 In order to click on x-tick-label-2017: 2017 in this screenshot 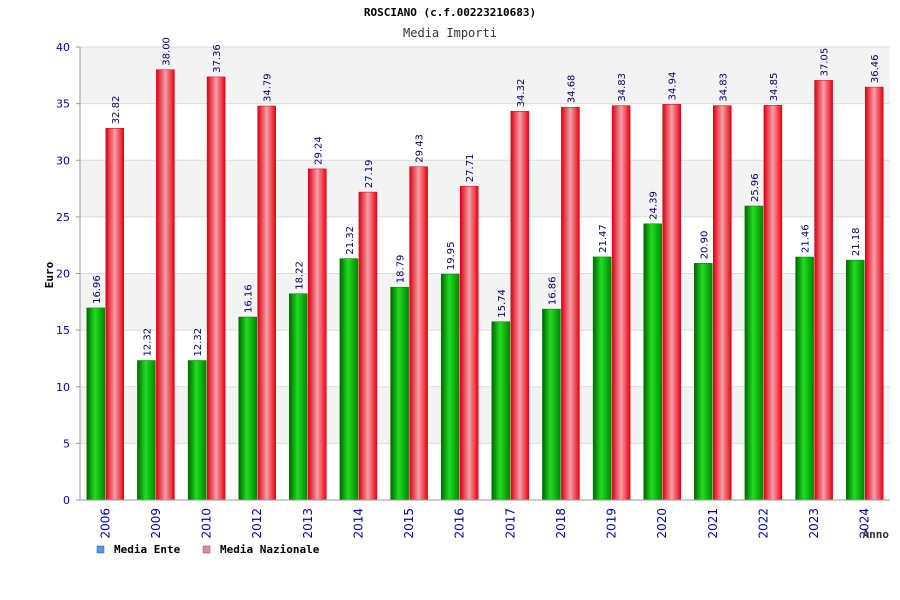, I will do `click(510, 523)`.